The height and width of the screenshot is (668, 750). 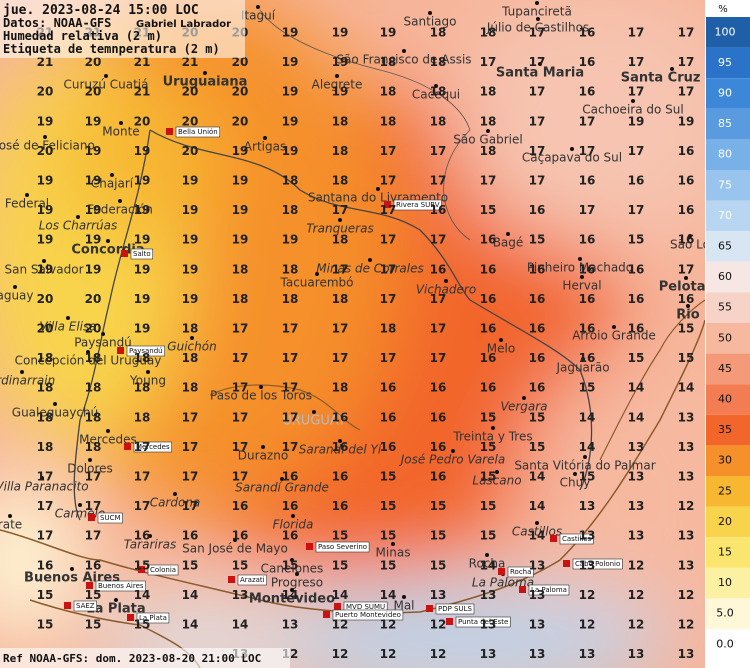 What do you see at coordinates (150, 545) in the screenshot?
I see `place-name: Tarariras` at bounding box center [150, 545].